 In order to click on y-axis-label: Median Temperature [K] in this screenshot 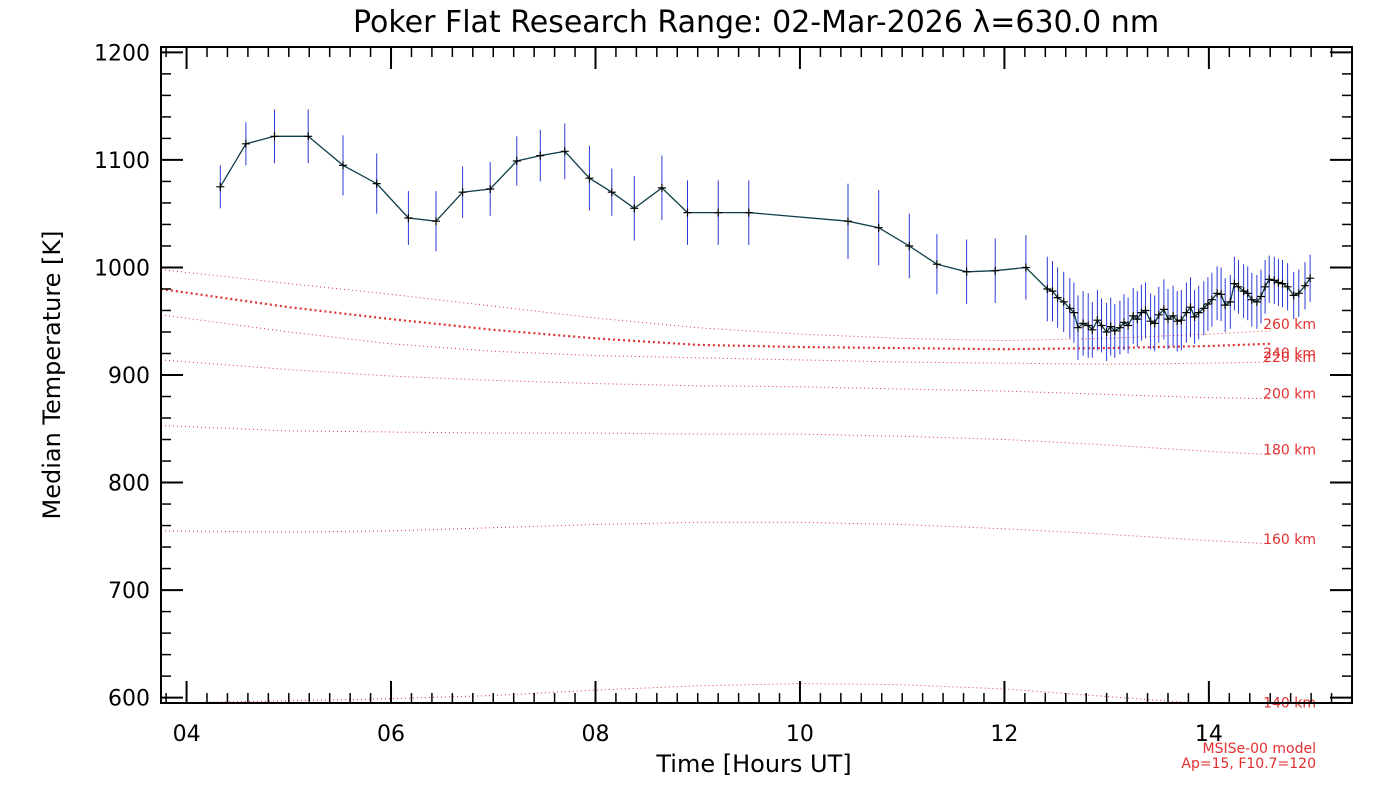, I will do `click(52, 374)`.